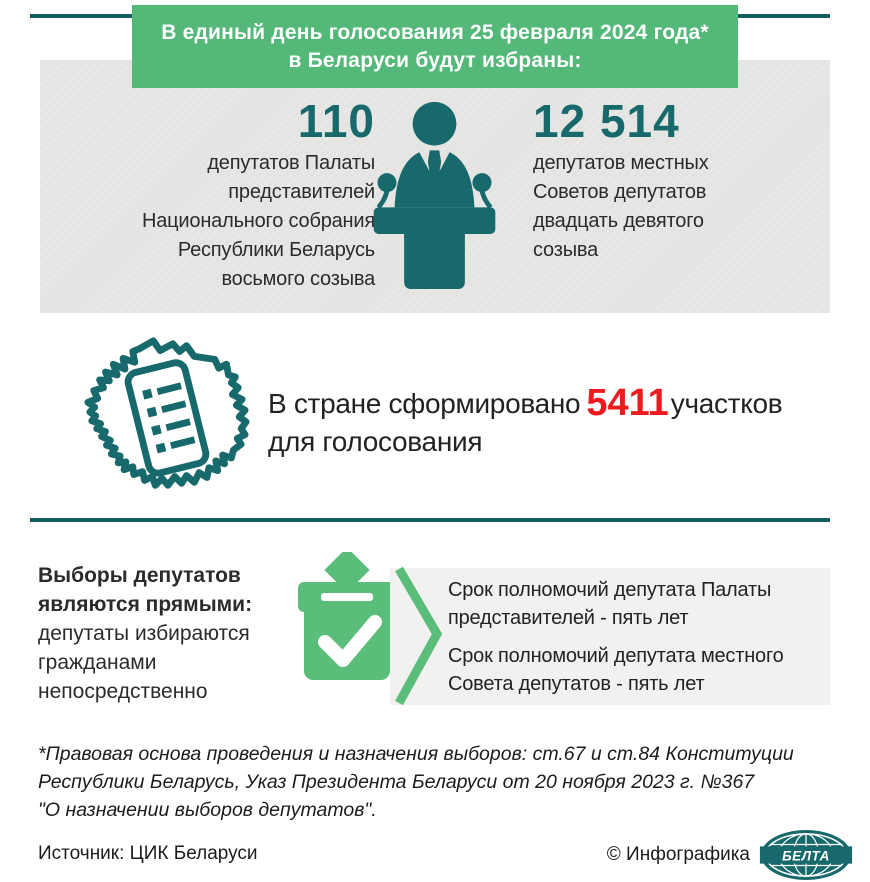  I want to click on direct-bold-line2: являются прямыми:, so click(145, 604).